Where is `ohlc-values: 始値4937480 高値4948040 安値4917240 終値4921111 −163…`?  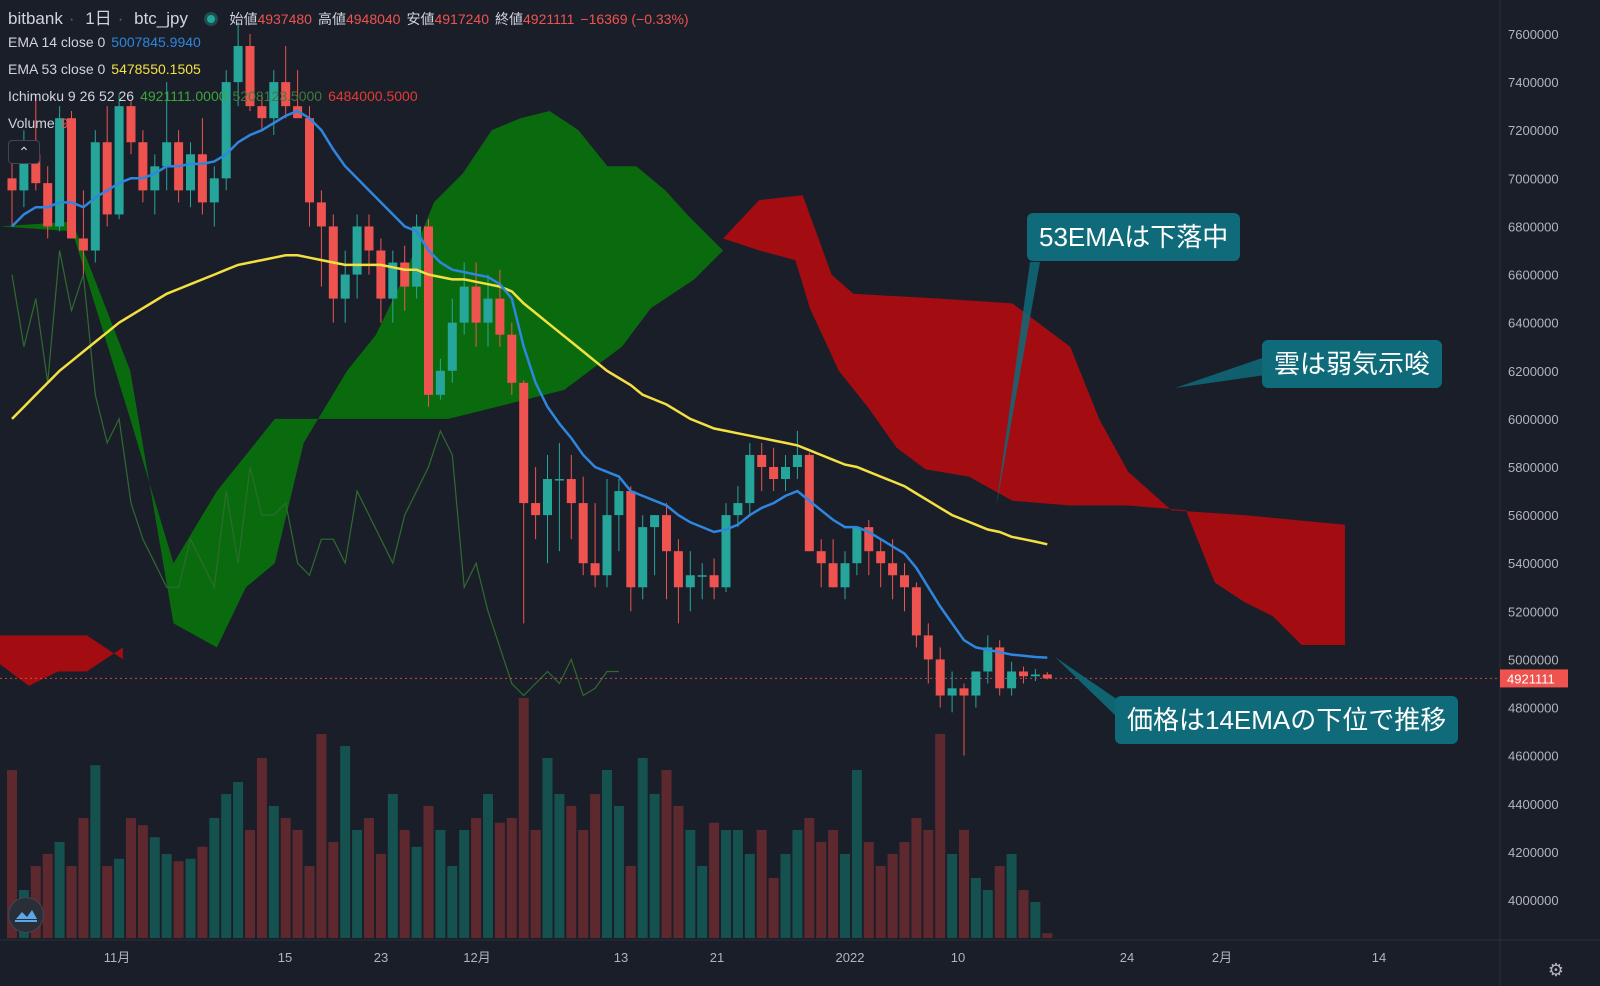 ohlc-values: 始値4937480 高値4948040 安値4917240 終値4921111 −163… is located at coordinates (461, 19).